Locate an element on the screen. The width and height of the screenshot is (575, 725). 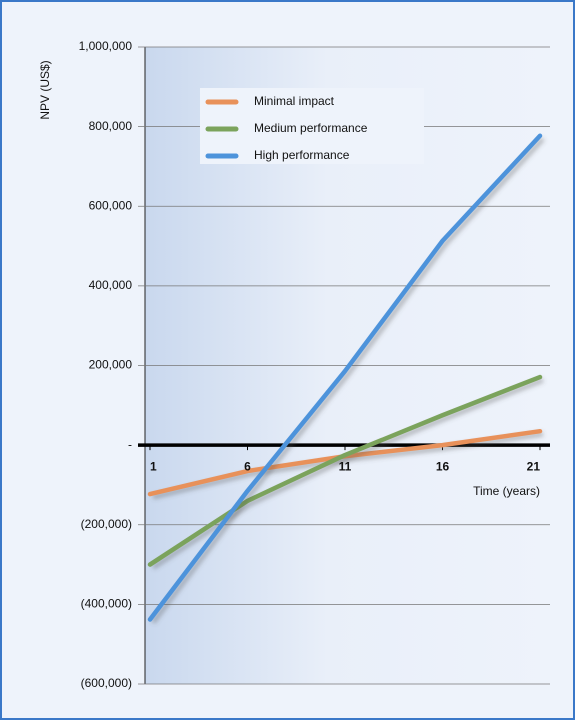
y-tick-label: (600,000) is located at coordinates (106, 683).